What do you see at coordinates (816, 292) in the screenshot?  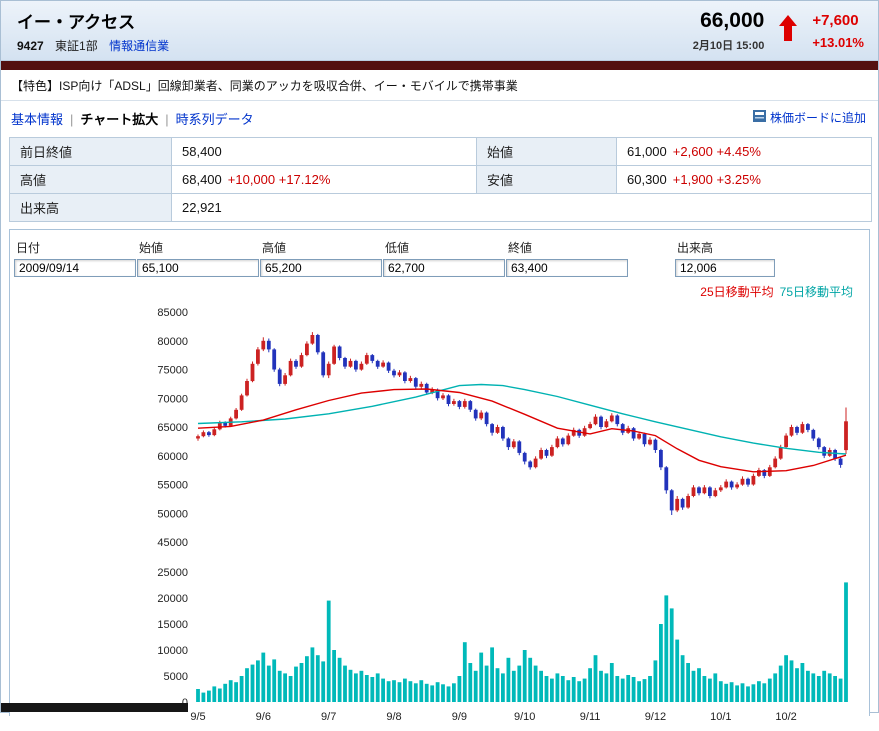 I see `legend-ma75: 75日移動平均` at bounding box center [816, 292].